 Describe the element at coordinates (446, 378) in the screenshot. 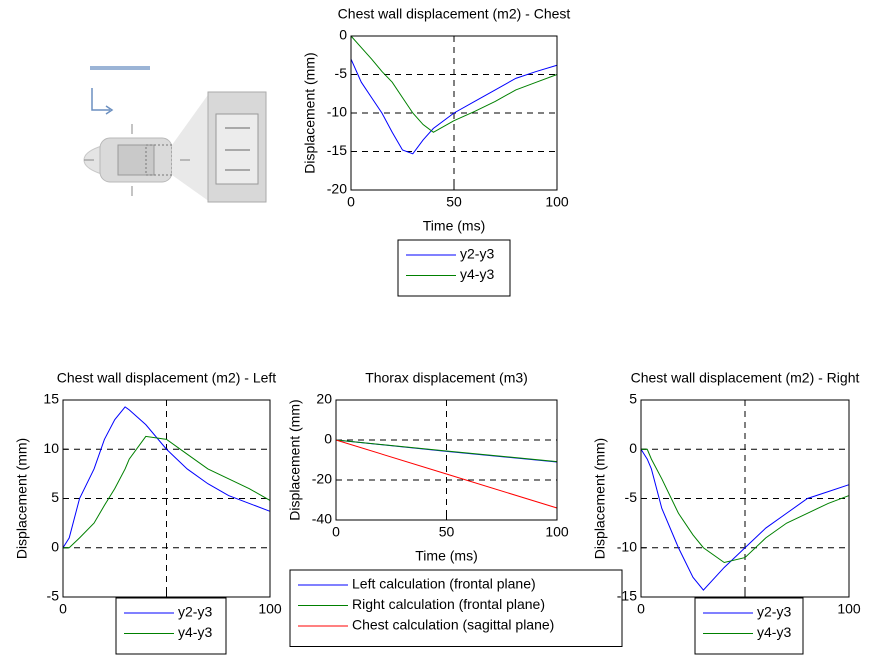

I see `chart-title: Thorax displacement (m3)` at that location.